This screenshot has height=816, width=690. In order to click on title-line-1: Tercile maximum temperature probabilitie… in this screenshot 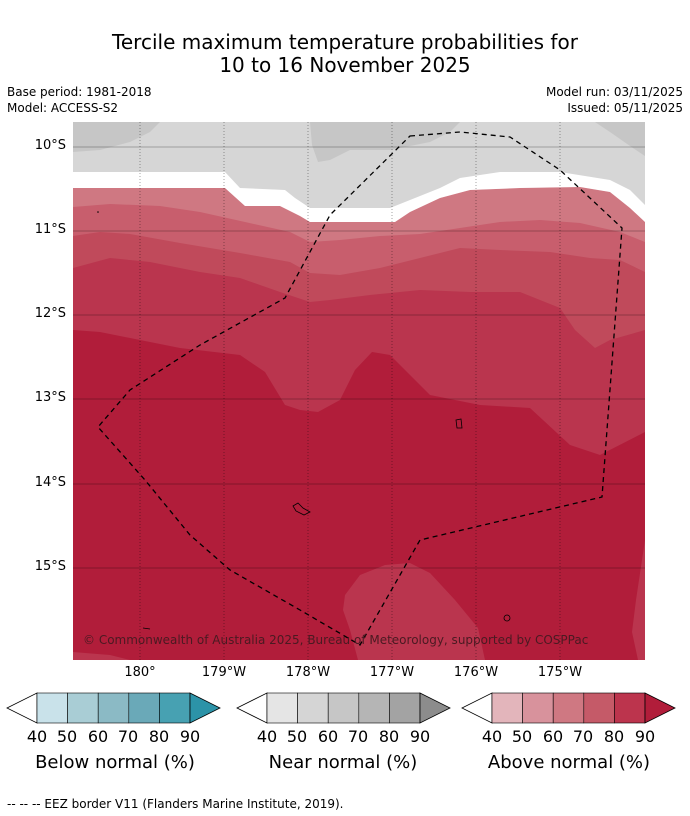, I will do `click(345, 42)`.